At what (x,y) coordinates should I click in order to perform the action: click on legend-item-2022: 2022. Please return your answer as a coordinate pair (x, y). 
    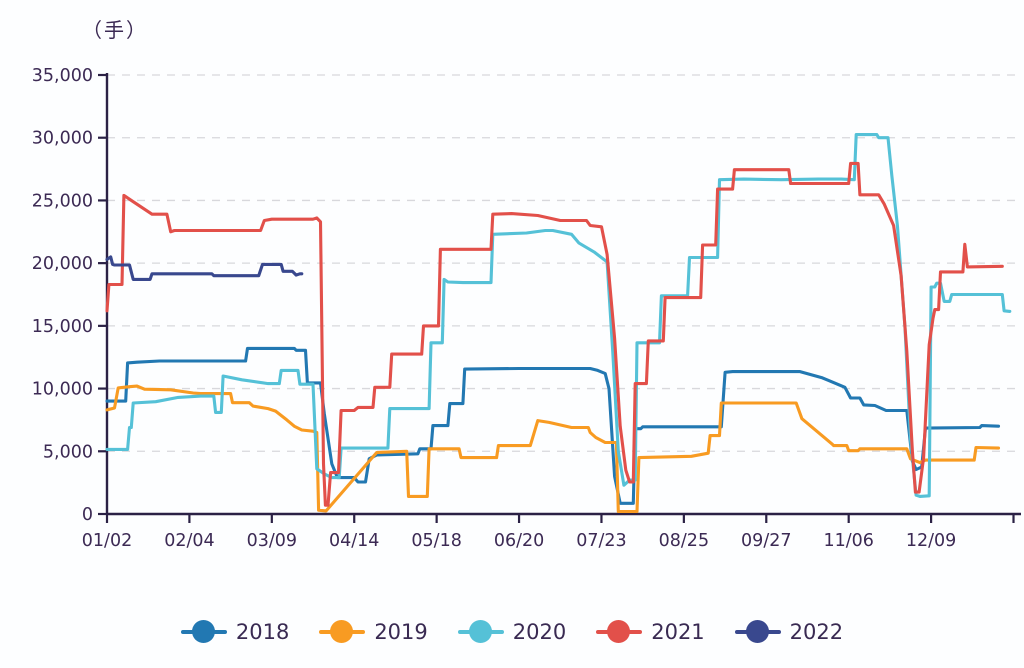
    Looking at the image, I should click on (789, 632).